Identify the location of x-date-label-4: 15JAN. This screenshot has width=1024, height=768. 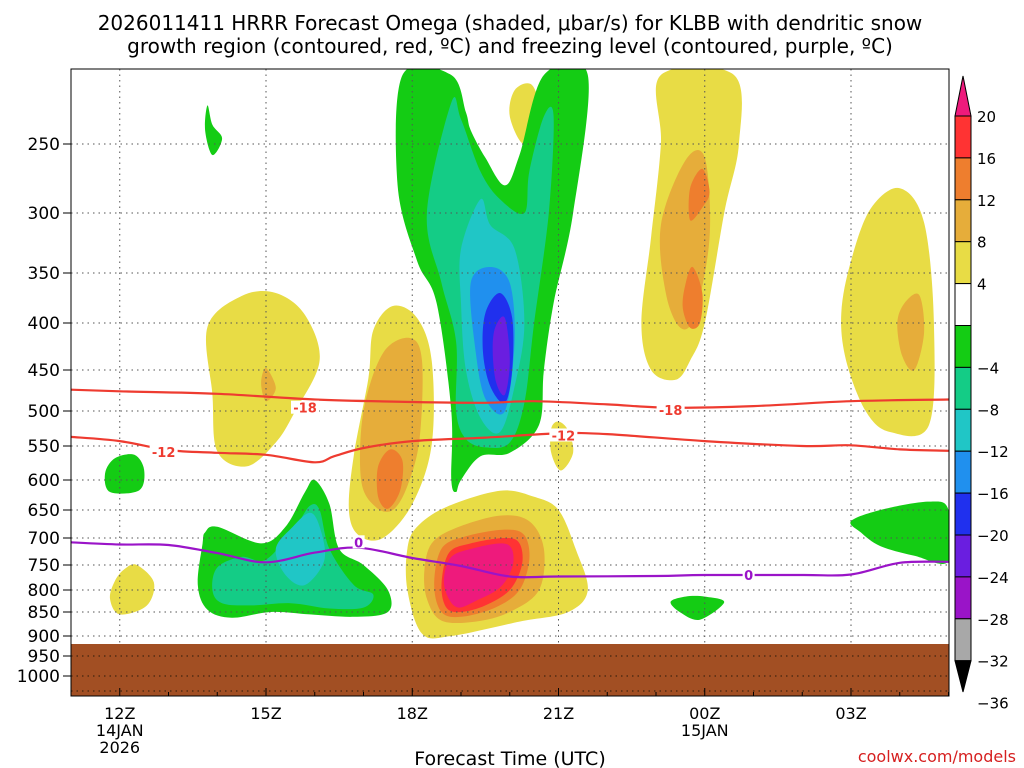
(705, 730).